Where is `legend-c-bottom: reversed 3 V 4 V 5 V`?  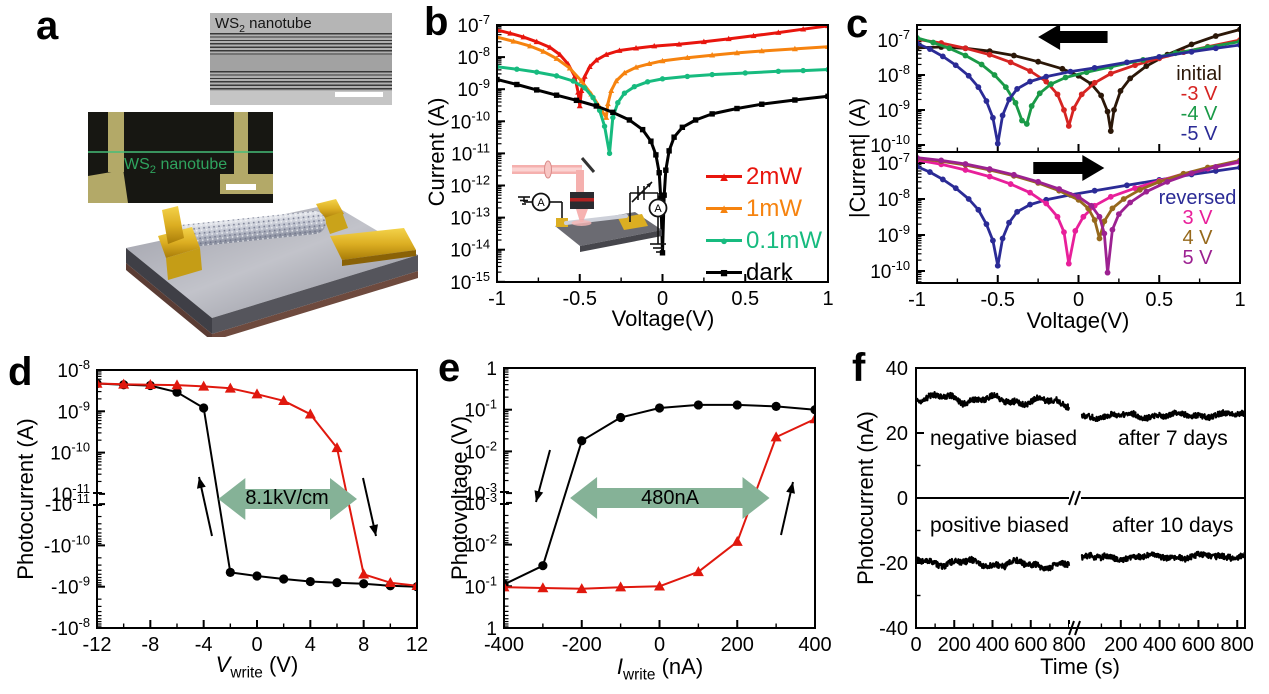
legend-c-bottom: reversed 3 V 4 V 5 V is located at coordinates (1197, 228).